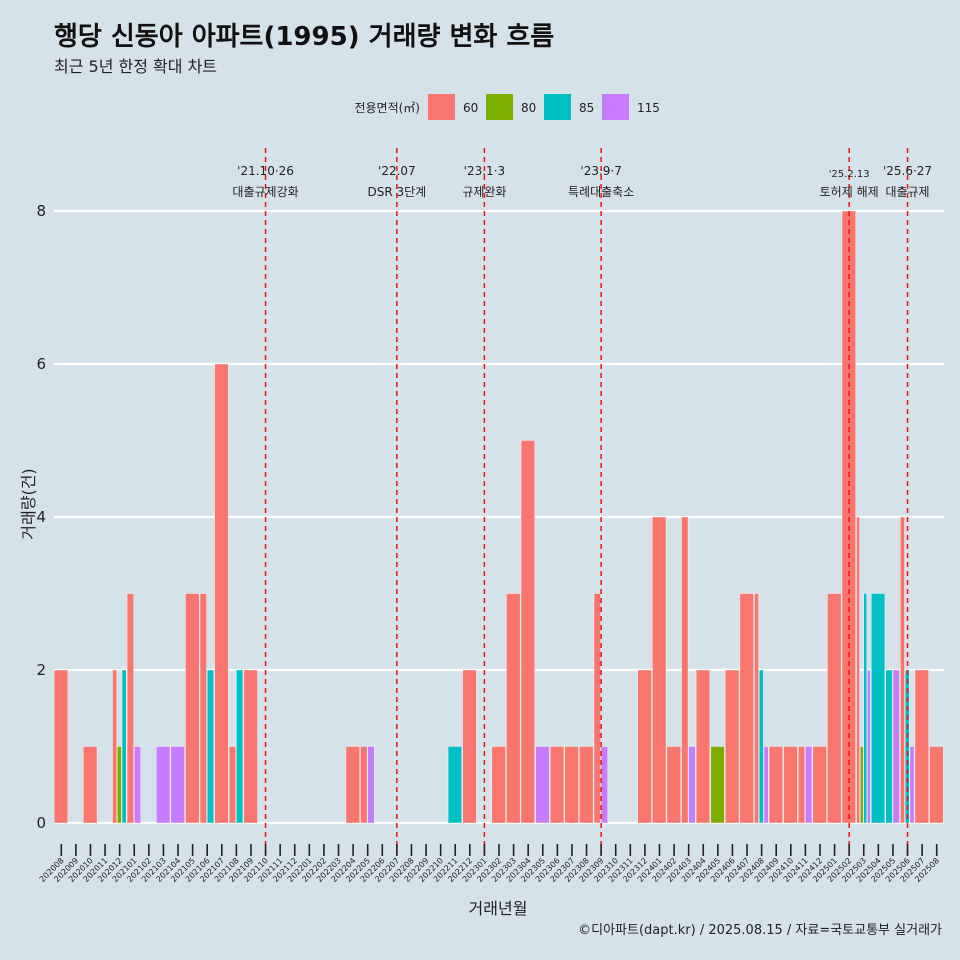 This screenshot has width=960, height=960. Describe the element at coordinates (41, 364) in the screenshot. I see `y-tick-label: 6` at that location.